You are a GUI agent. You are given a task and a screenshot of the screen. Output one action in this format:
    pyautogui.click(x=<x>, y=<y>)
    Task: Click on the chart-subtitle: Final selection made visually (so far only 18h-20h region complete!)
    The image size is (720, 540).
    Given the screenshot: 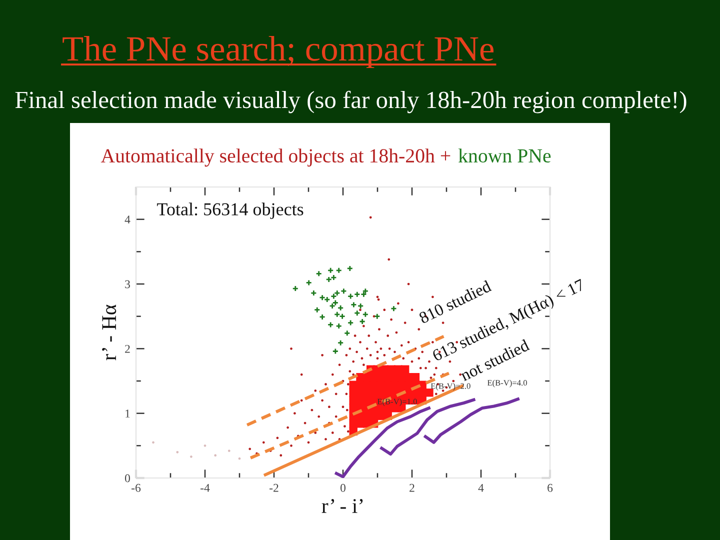 What is the action you would take?
    pyautogui.click(x=350, y=102)
    